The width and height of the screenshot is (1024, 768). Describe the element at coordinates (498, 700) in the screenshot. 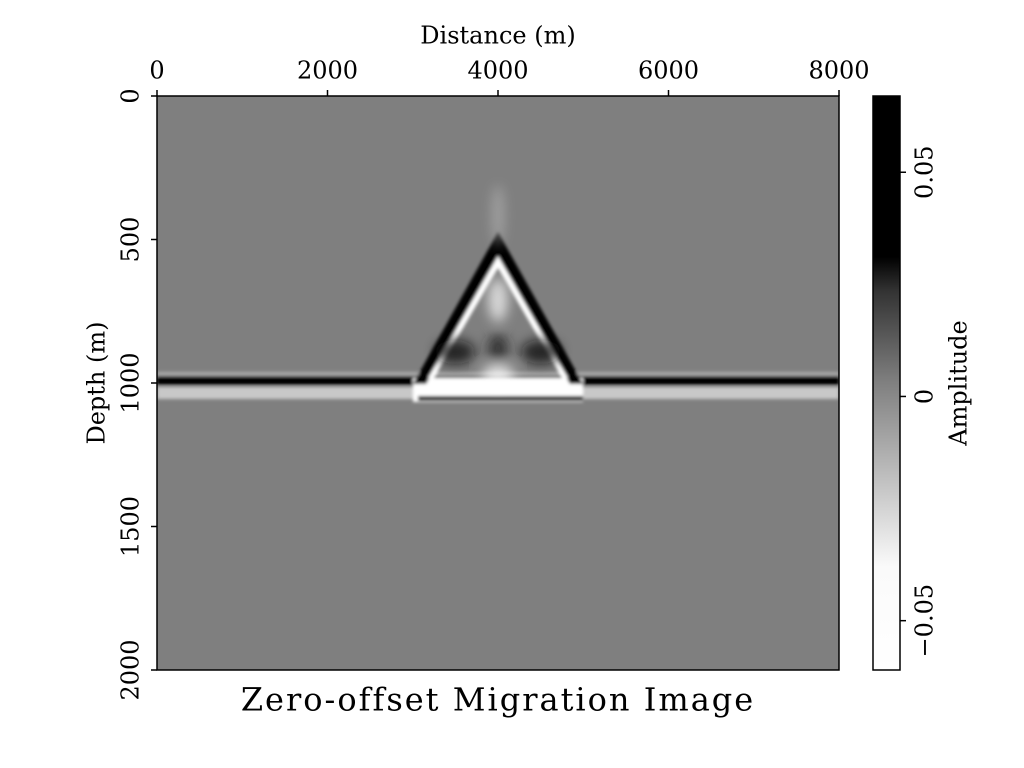

I see `chart-title: Zero-offset Migration Image` at that location.